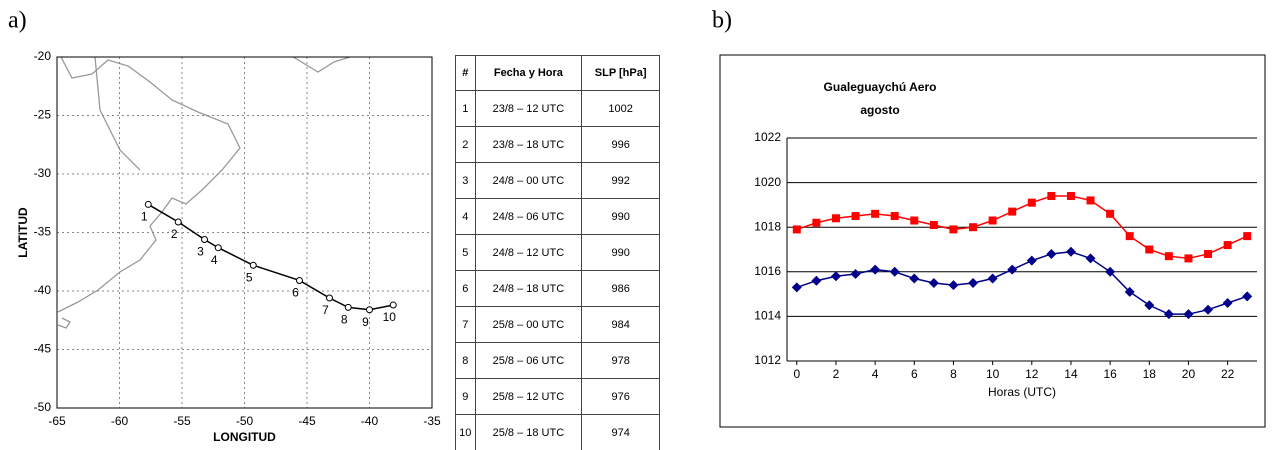 This screenshot has width=1272, height=450. What do you see at coordinates (620, 432) in the screenshot?
I see `table-cell: 974` at bounding box center [620, 432].